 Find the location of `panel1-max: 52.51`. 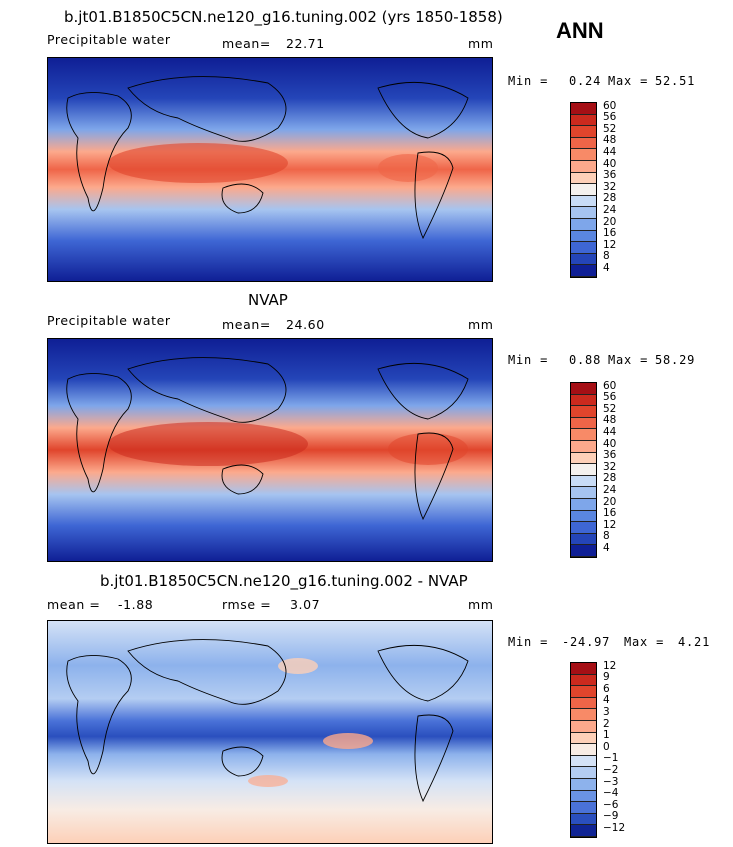

panel1-max: 52.51 is located at coordinates (675, 81).